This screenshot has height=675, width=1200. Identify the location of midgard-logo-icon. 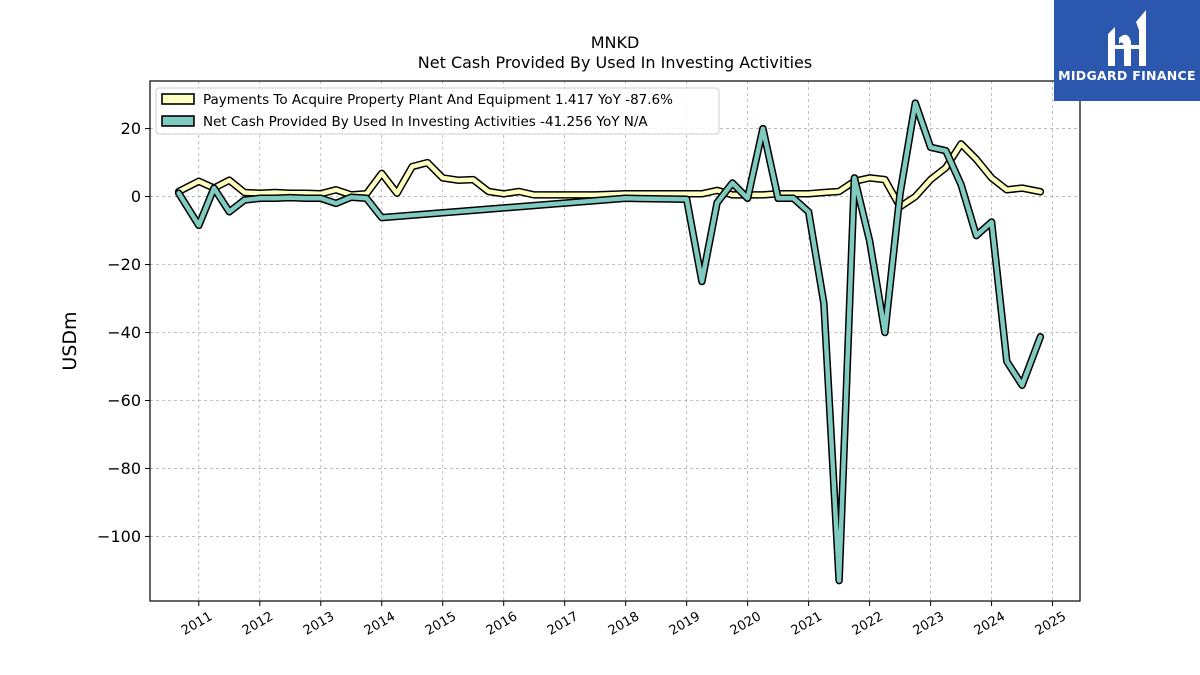
(1127, 38).